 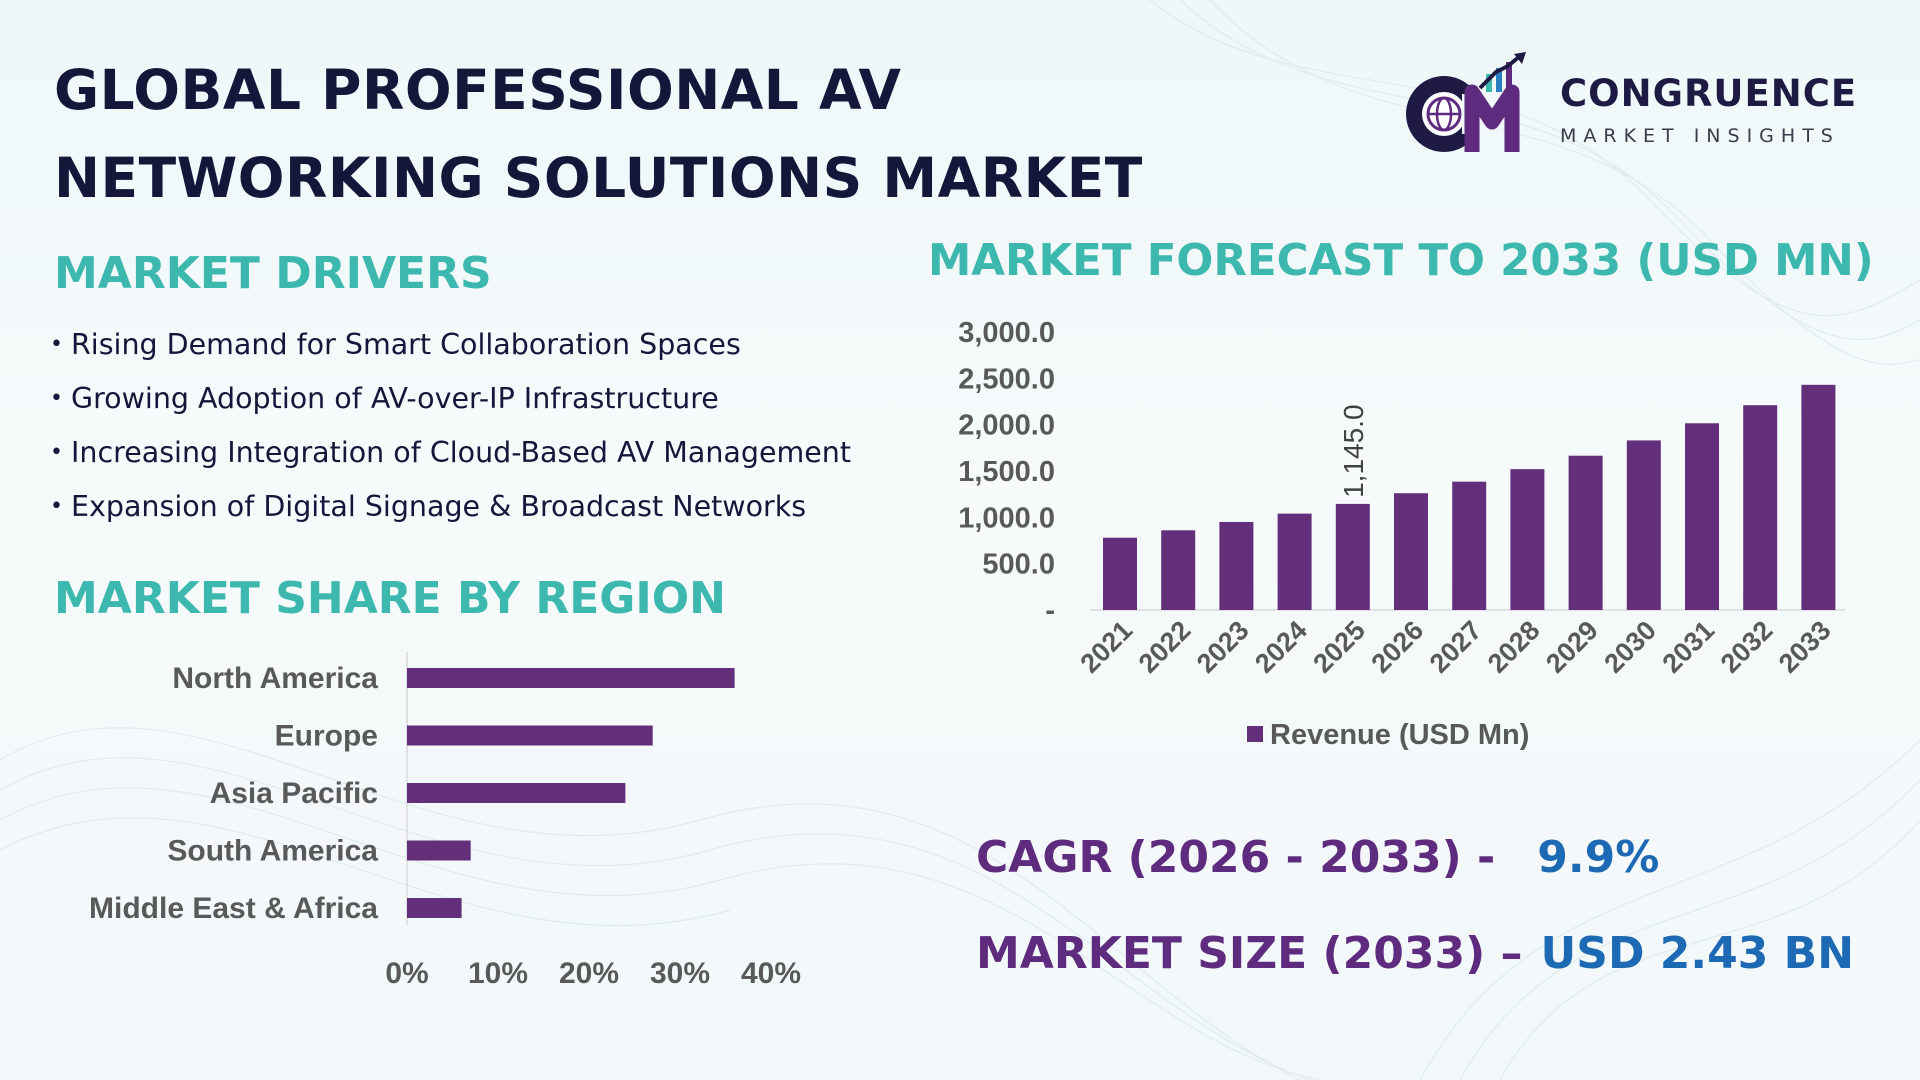 I want to click on logo-subtitle: MARKET INSIGHTS, so click(x=1700, y=136).